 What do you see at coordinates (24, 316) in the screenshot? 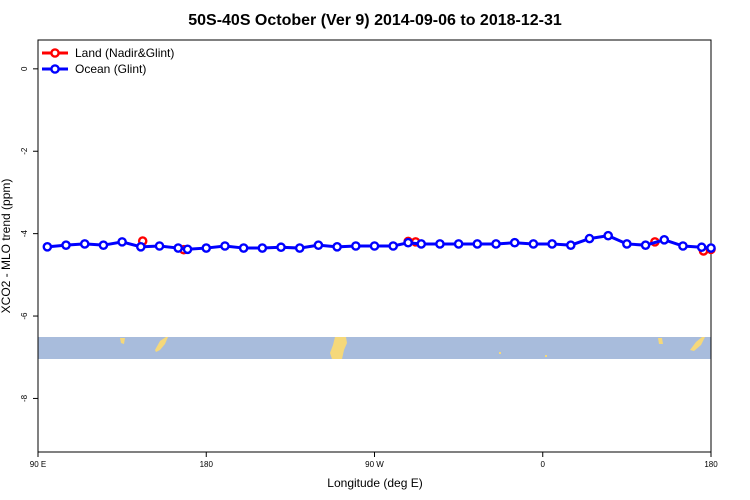
I see `y-tick-label: -6` at bounding box center [24, 316].